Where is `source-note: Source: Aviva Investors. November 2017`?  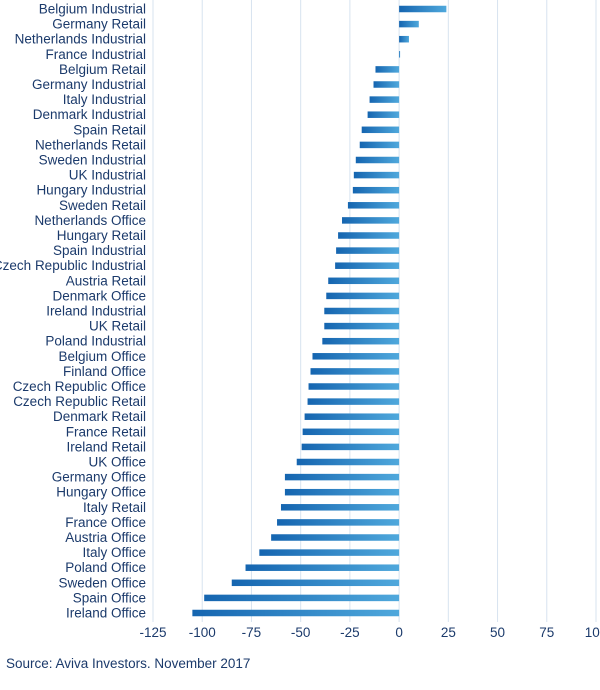 source-note: Source: Aviva Investors. November 2017 is located at coordinates (128, 663).